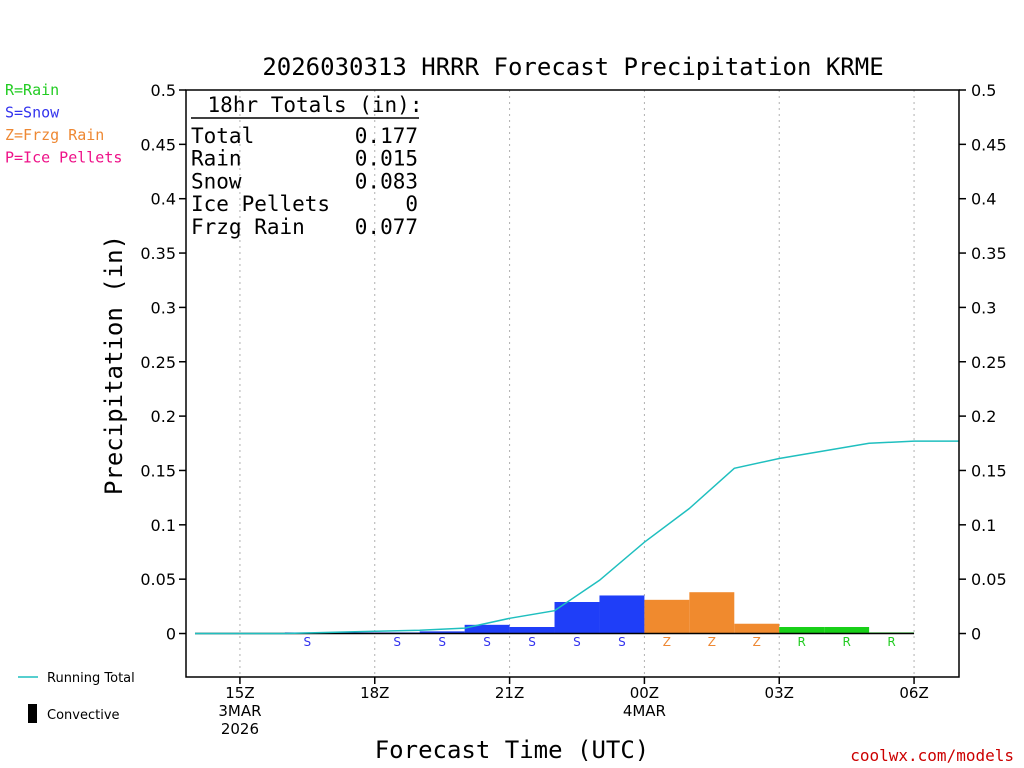  Describe the element at coordinates (983, 525) in the screenshot. I see `ytick-label-right: 0.1` at that location.